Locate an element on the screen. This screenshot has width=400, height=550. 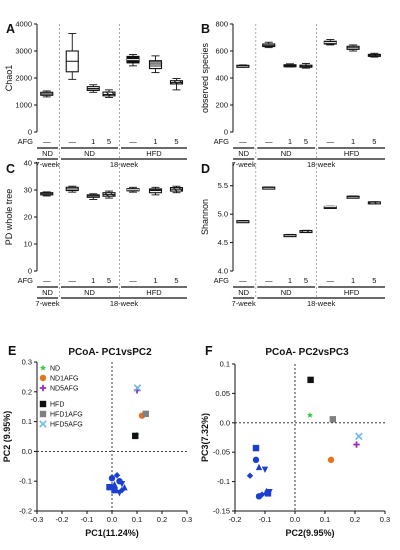
y-tick-label: 0.05 is located at coordinates (222, 393).